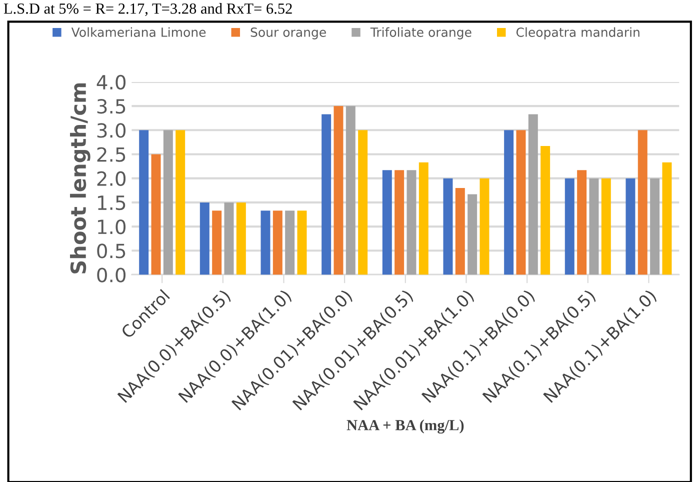 This screenshot has width=693, height=482. Describe the element at coordinates (111, 82) in the screenshot. I see `y-tick-label: 4.0` at that location.